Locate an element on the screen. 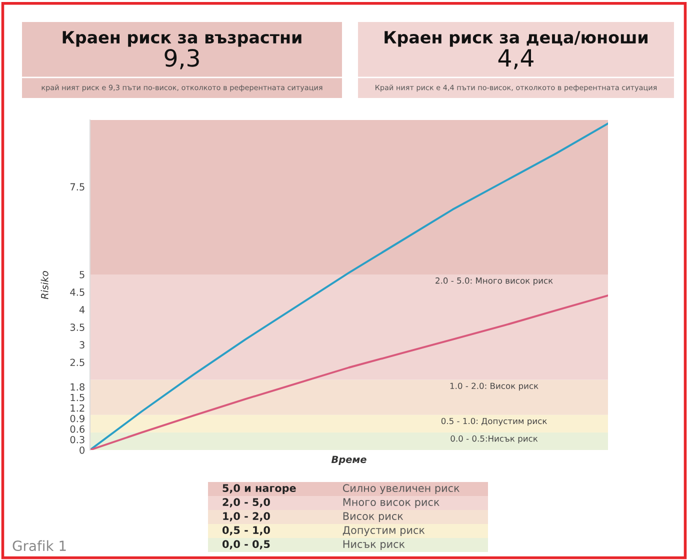 This screenshot has height=560, width=688. band-label: 0.0 - 0.5:Нисък риск is located at coordinates (494, 439).